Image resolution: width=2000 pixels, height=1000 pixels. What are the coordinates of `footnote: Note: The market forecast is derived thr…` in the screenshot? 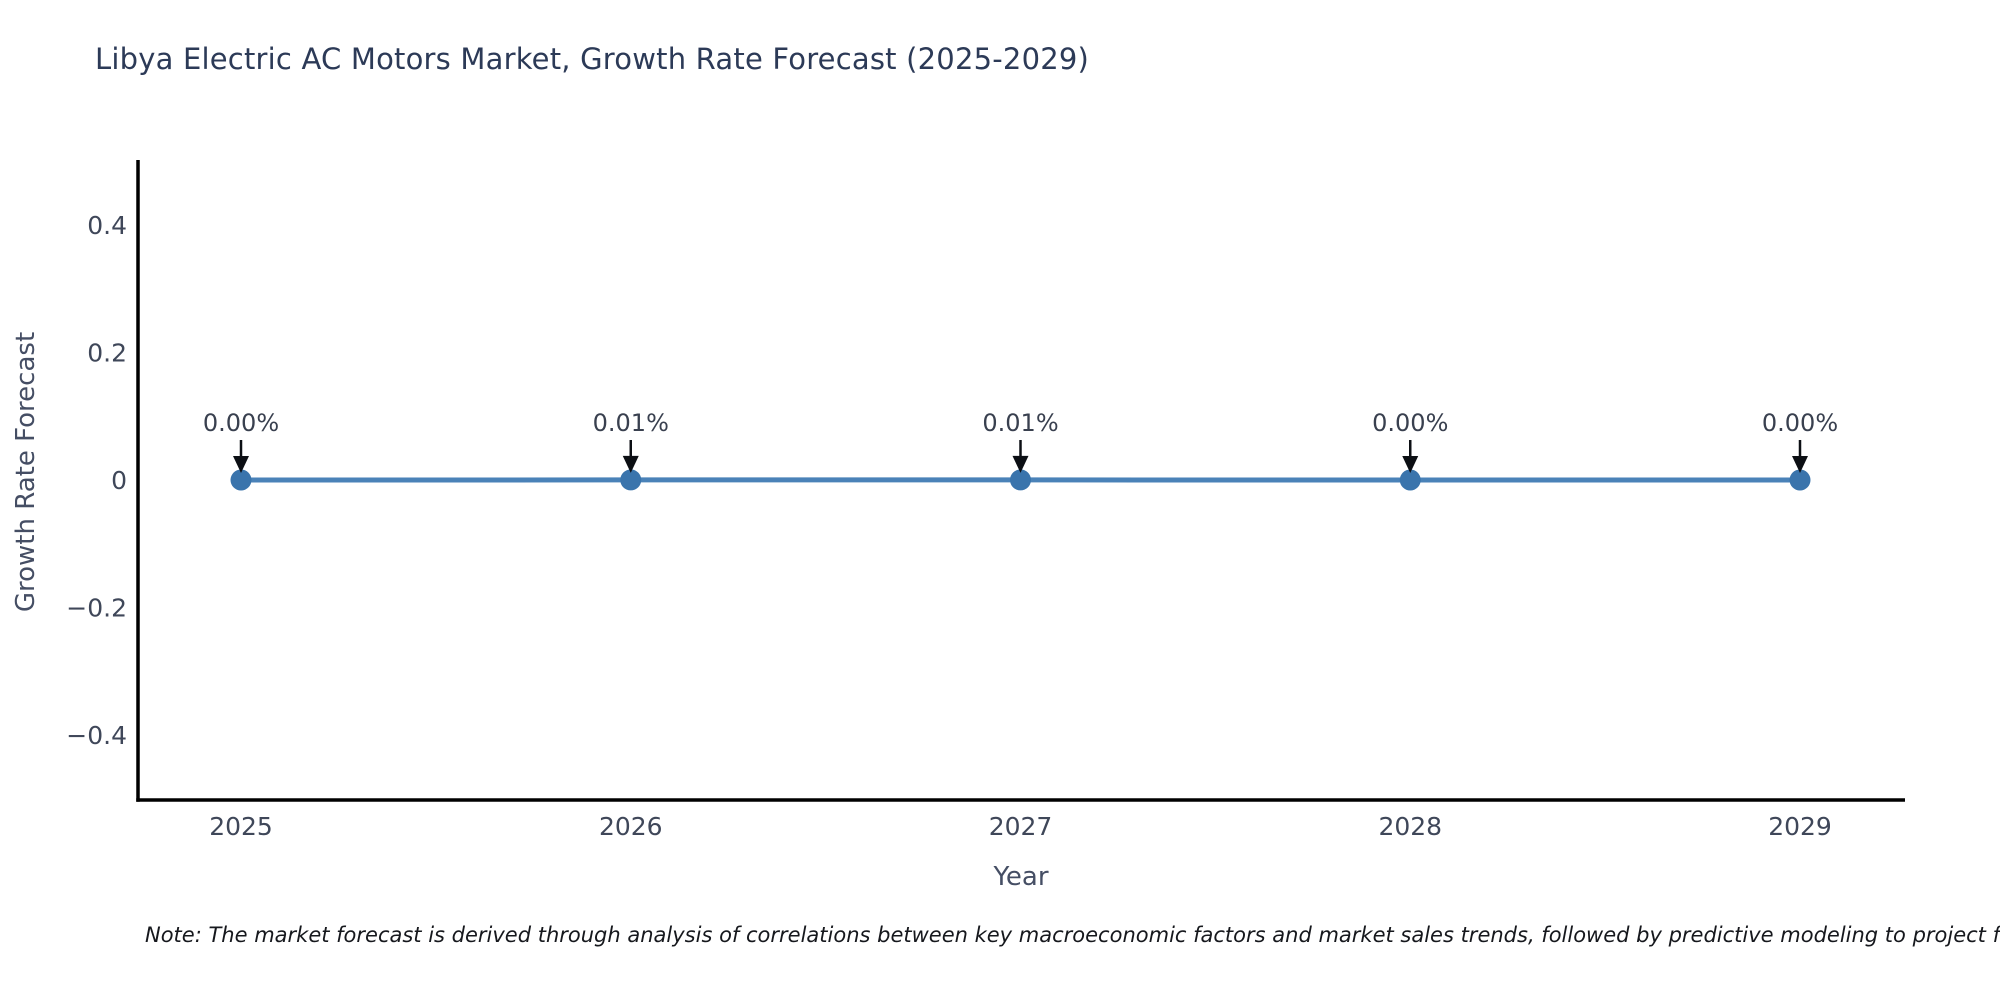 It's located at (1072, 935).